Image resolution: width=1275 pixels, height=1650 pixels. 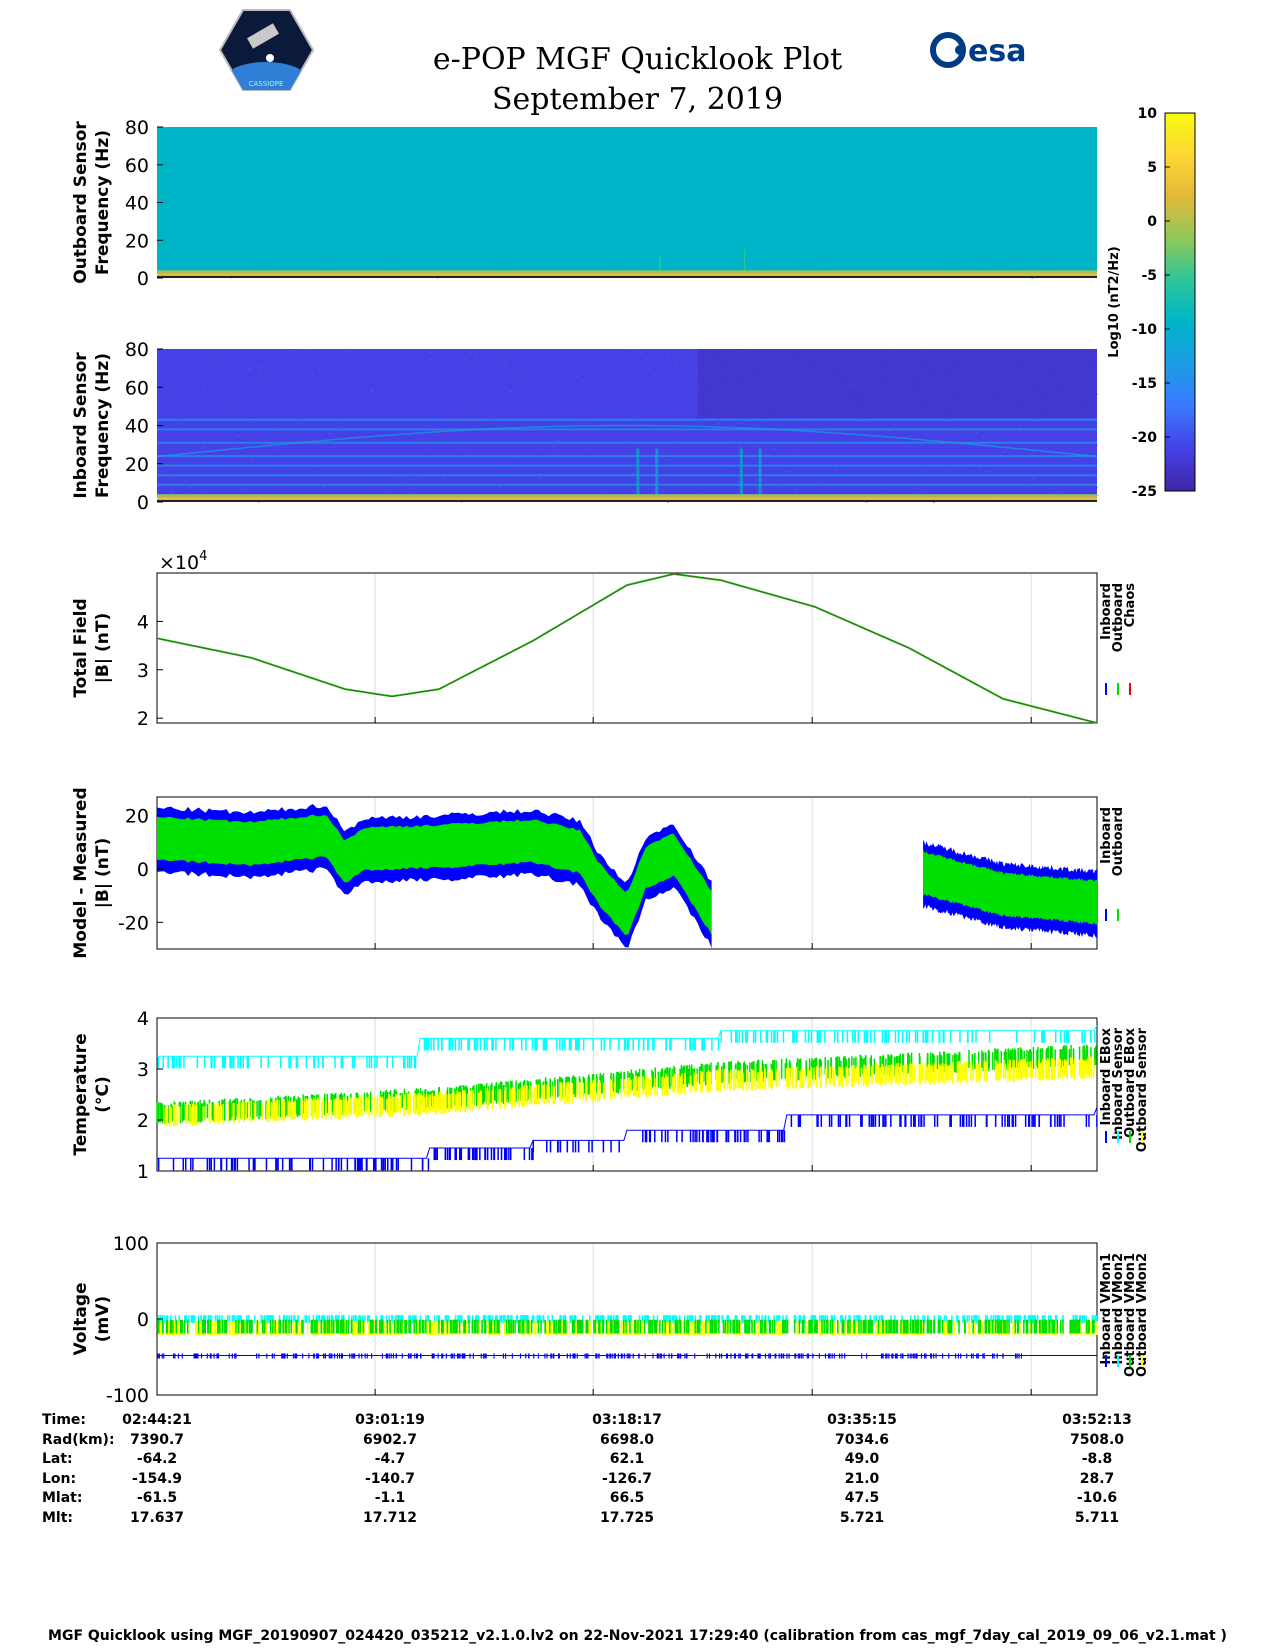 What do you see at coordinates (1114, 301) in the screenshot?
I see `colorbar-label: Log10 (nT2/Hz)` at bounding box center [1114, 301].